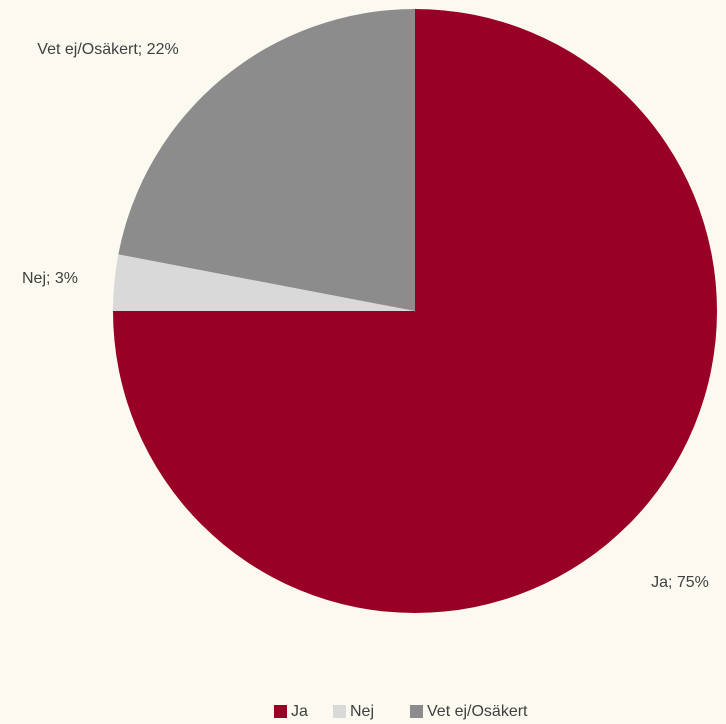  Describe the element at coordinates (477, 711) in the screenshot. I see `legend-label: Vet ej/Osäkert` at that location.